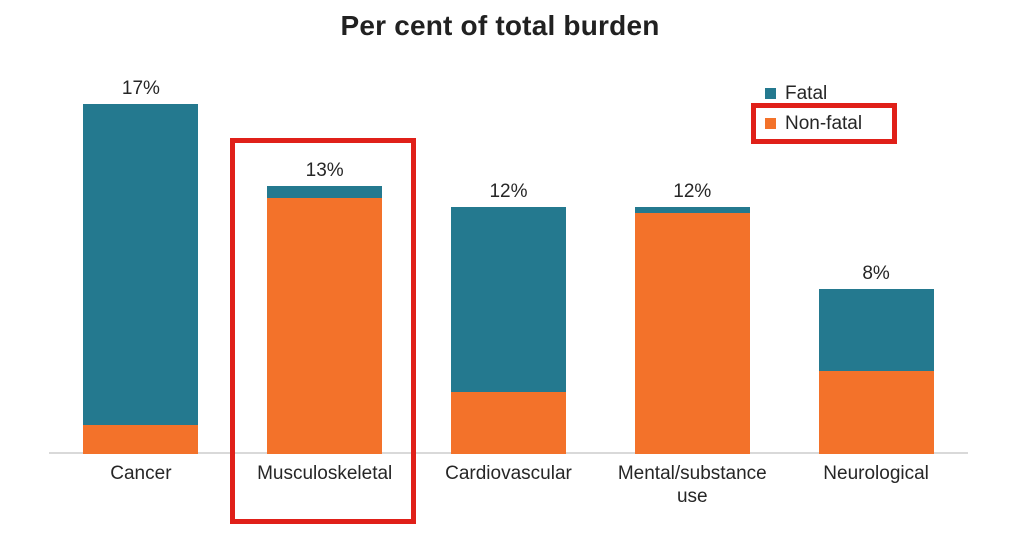 The height and width of the screenshot is (549, 1024). Describe the element at coordinates (770, 93) in the screenshot. I see `fatal-swatch-icon` at that location.